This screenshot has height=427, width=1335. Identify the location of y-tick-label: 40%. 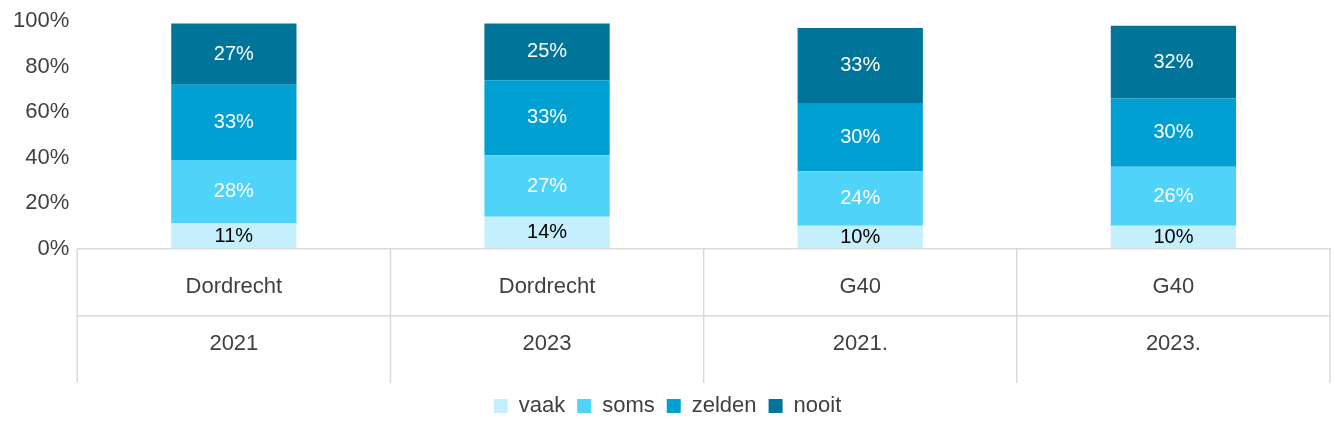
(47, 156).